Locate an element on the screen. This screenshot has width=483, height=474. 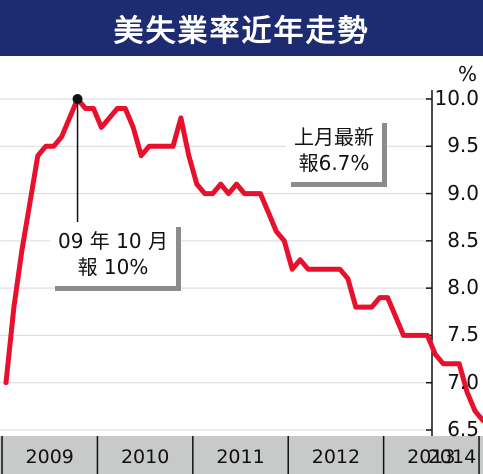
y-tick-label: 9.0 is located at coordinates (463, 192).